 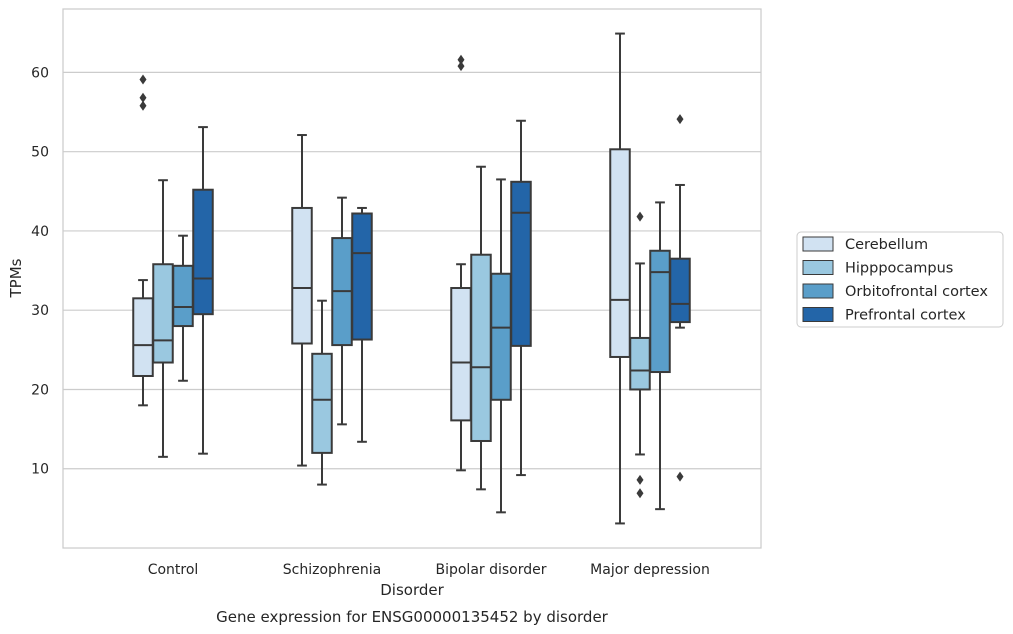 I want to click on box-schizophrenia-prefrontal-cortex, so click(x=362, y=324).